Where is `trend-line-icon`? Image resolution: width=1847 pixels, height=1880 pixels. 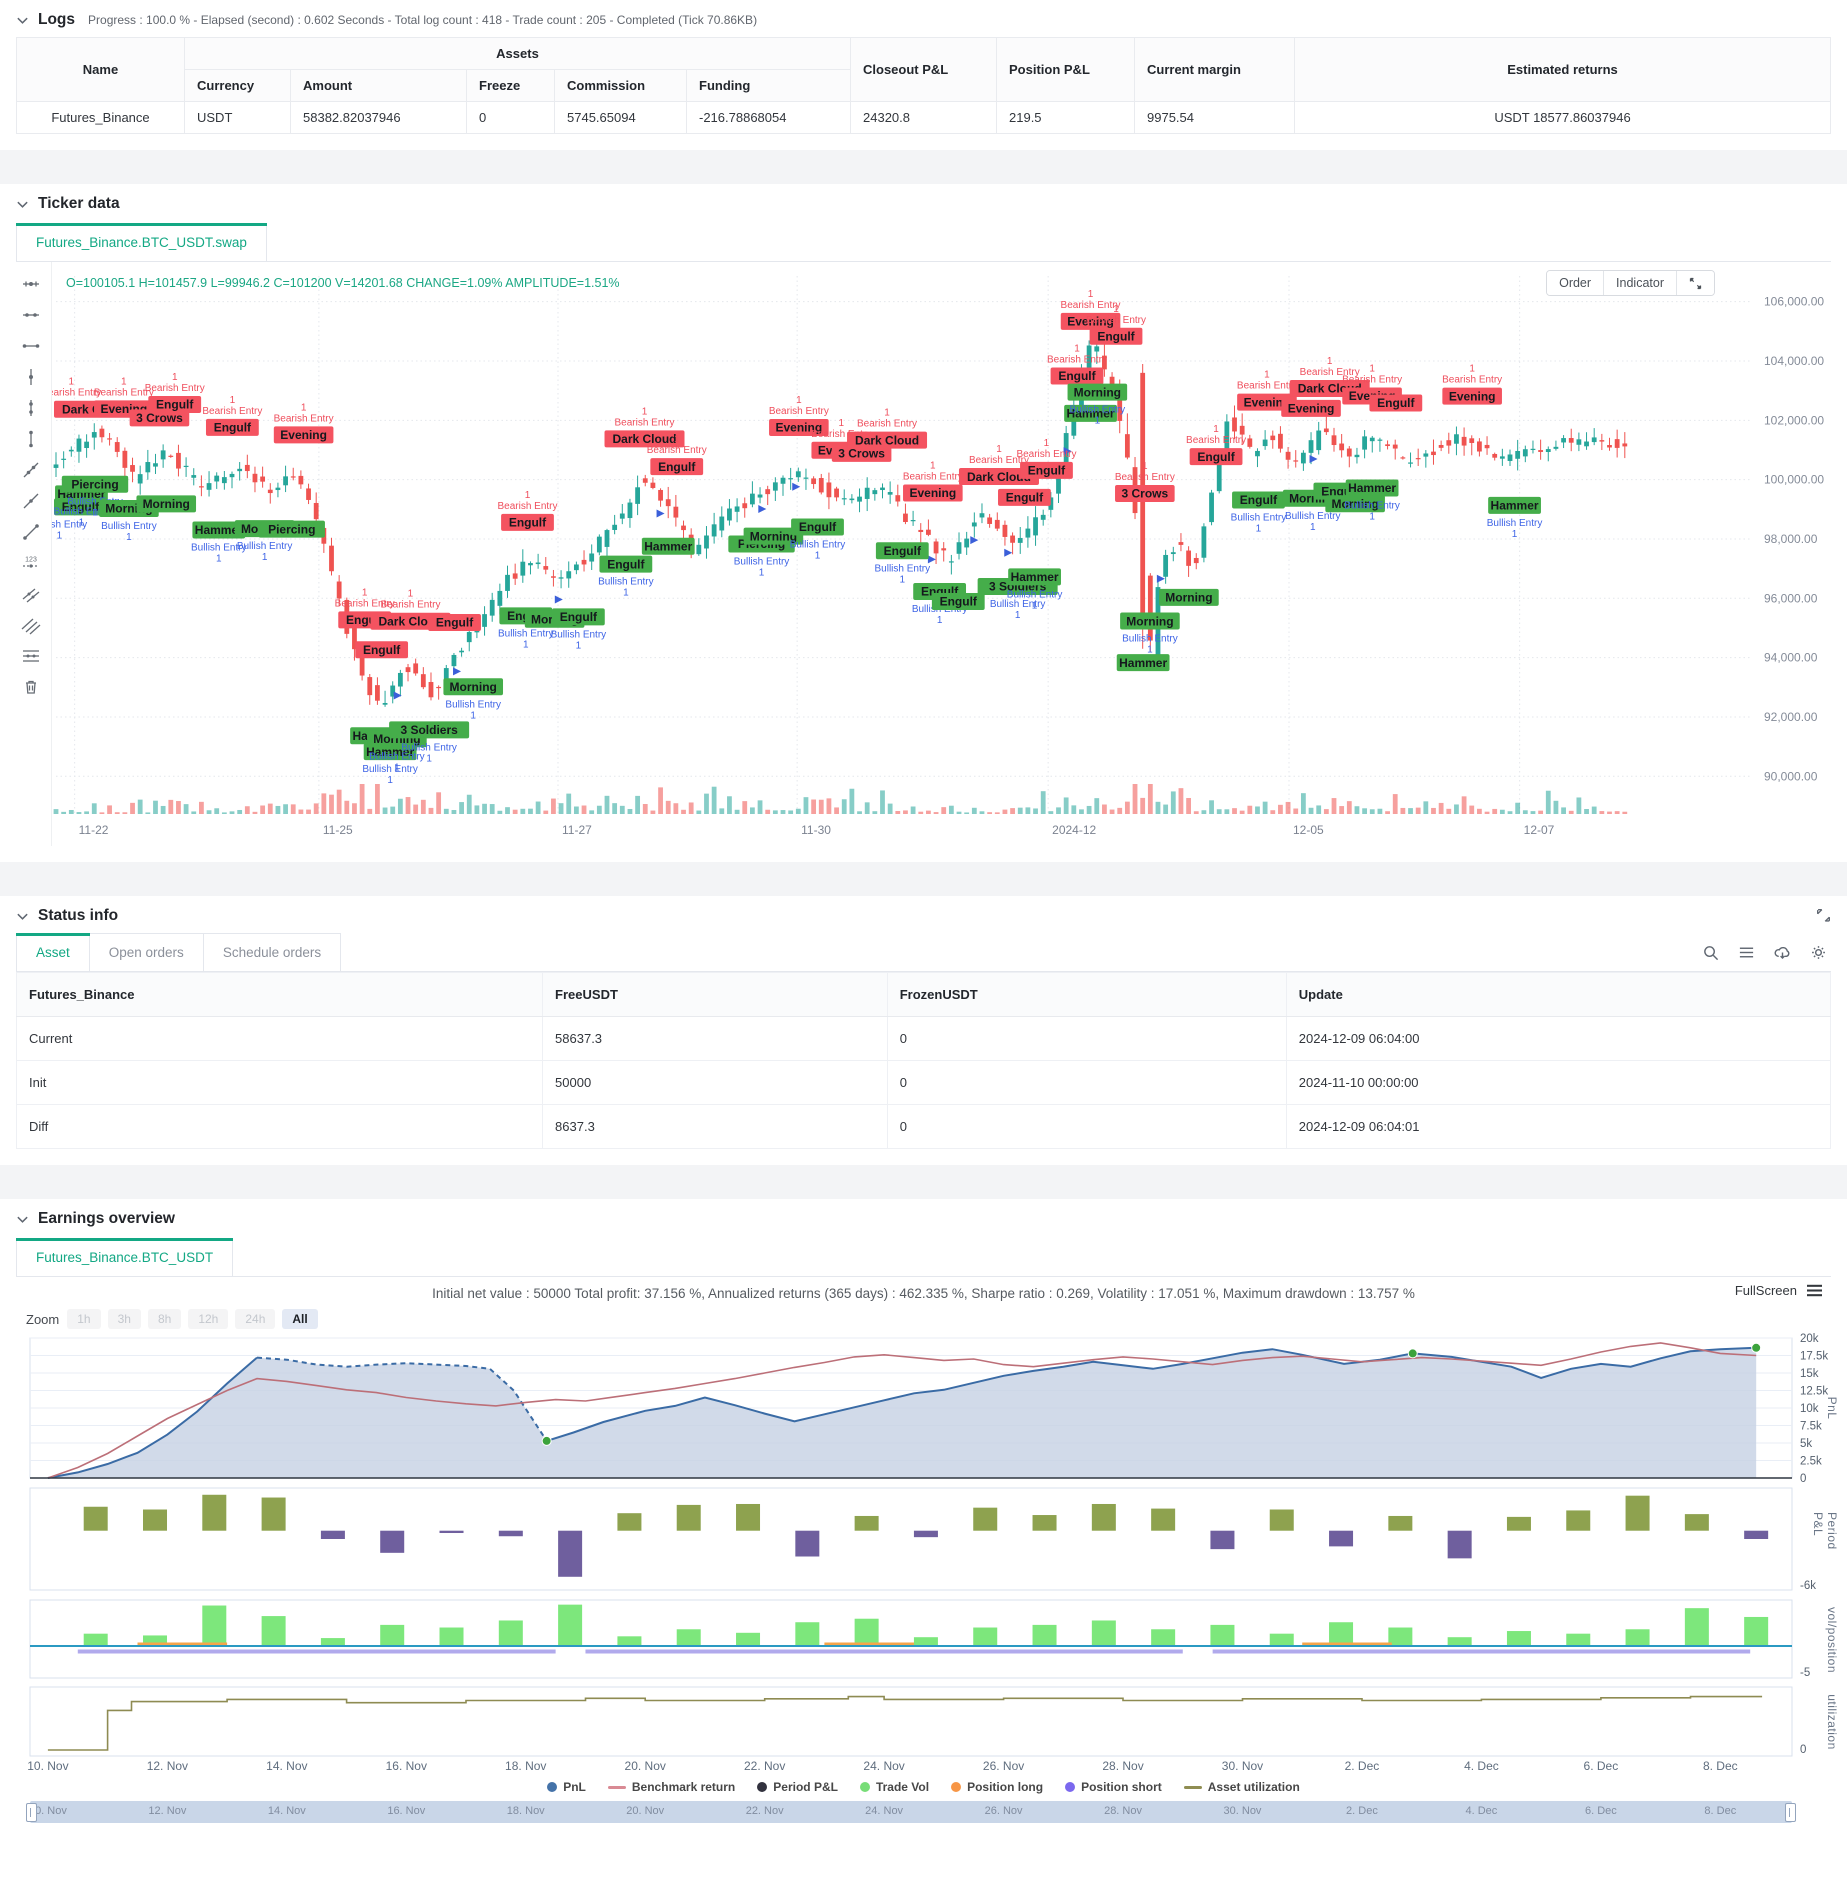
trend-line-icon is located at coordinates (31, 501).